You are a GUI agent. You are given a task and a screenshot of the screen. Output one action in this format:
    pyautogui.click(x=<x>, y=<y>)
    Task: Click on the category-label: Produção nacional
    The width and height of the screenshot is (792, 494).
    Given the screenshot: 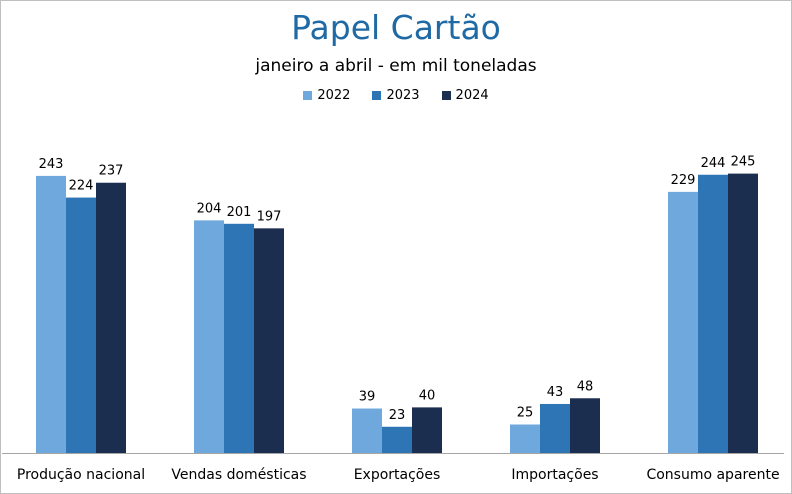 What is the action you would take?
    pyautogui.click(x=81, y=475)
    